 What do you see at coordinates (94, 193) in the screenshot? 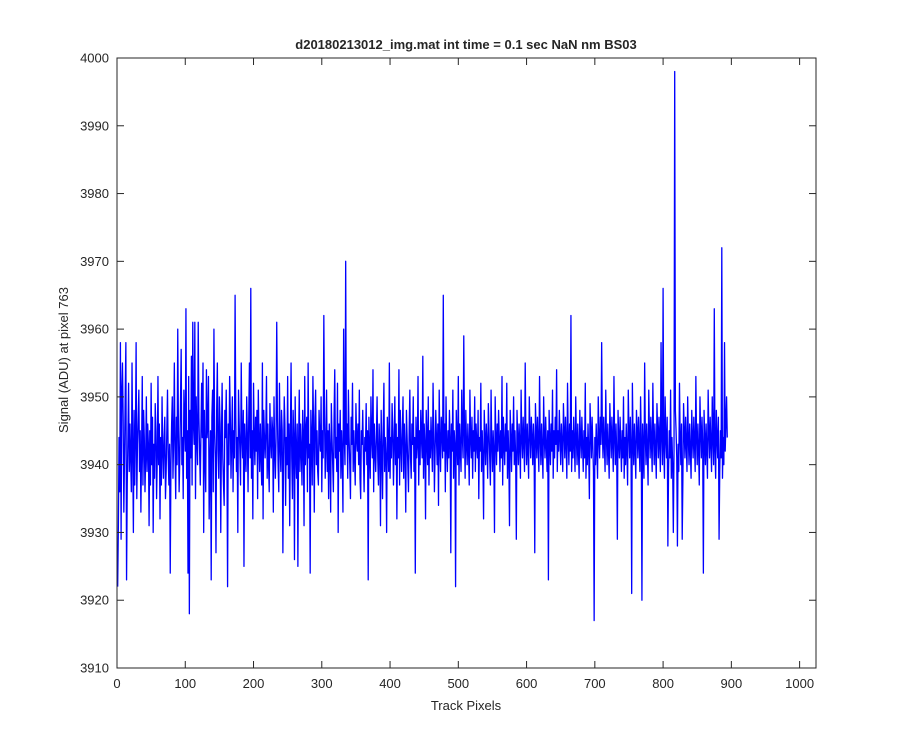
I see `y-tick-label: 3980` at bounding box center [94, 193].